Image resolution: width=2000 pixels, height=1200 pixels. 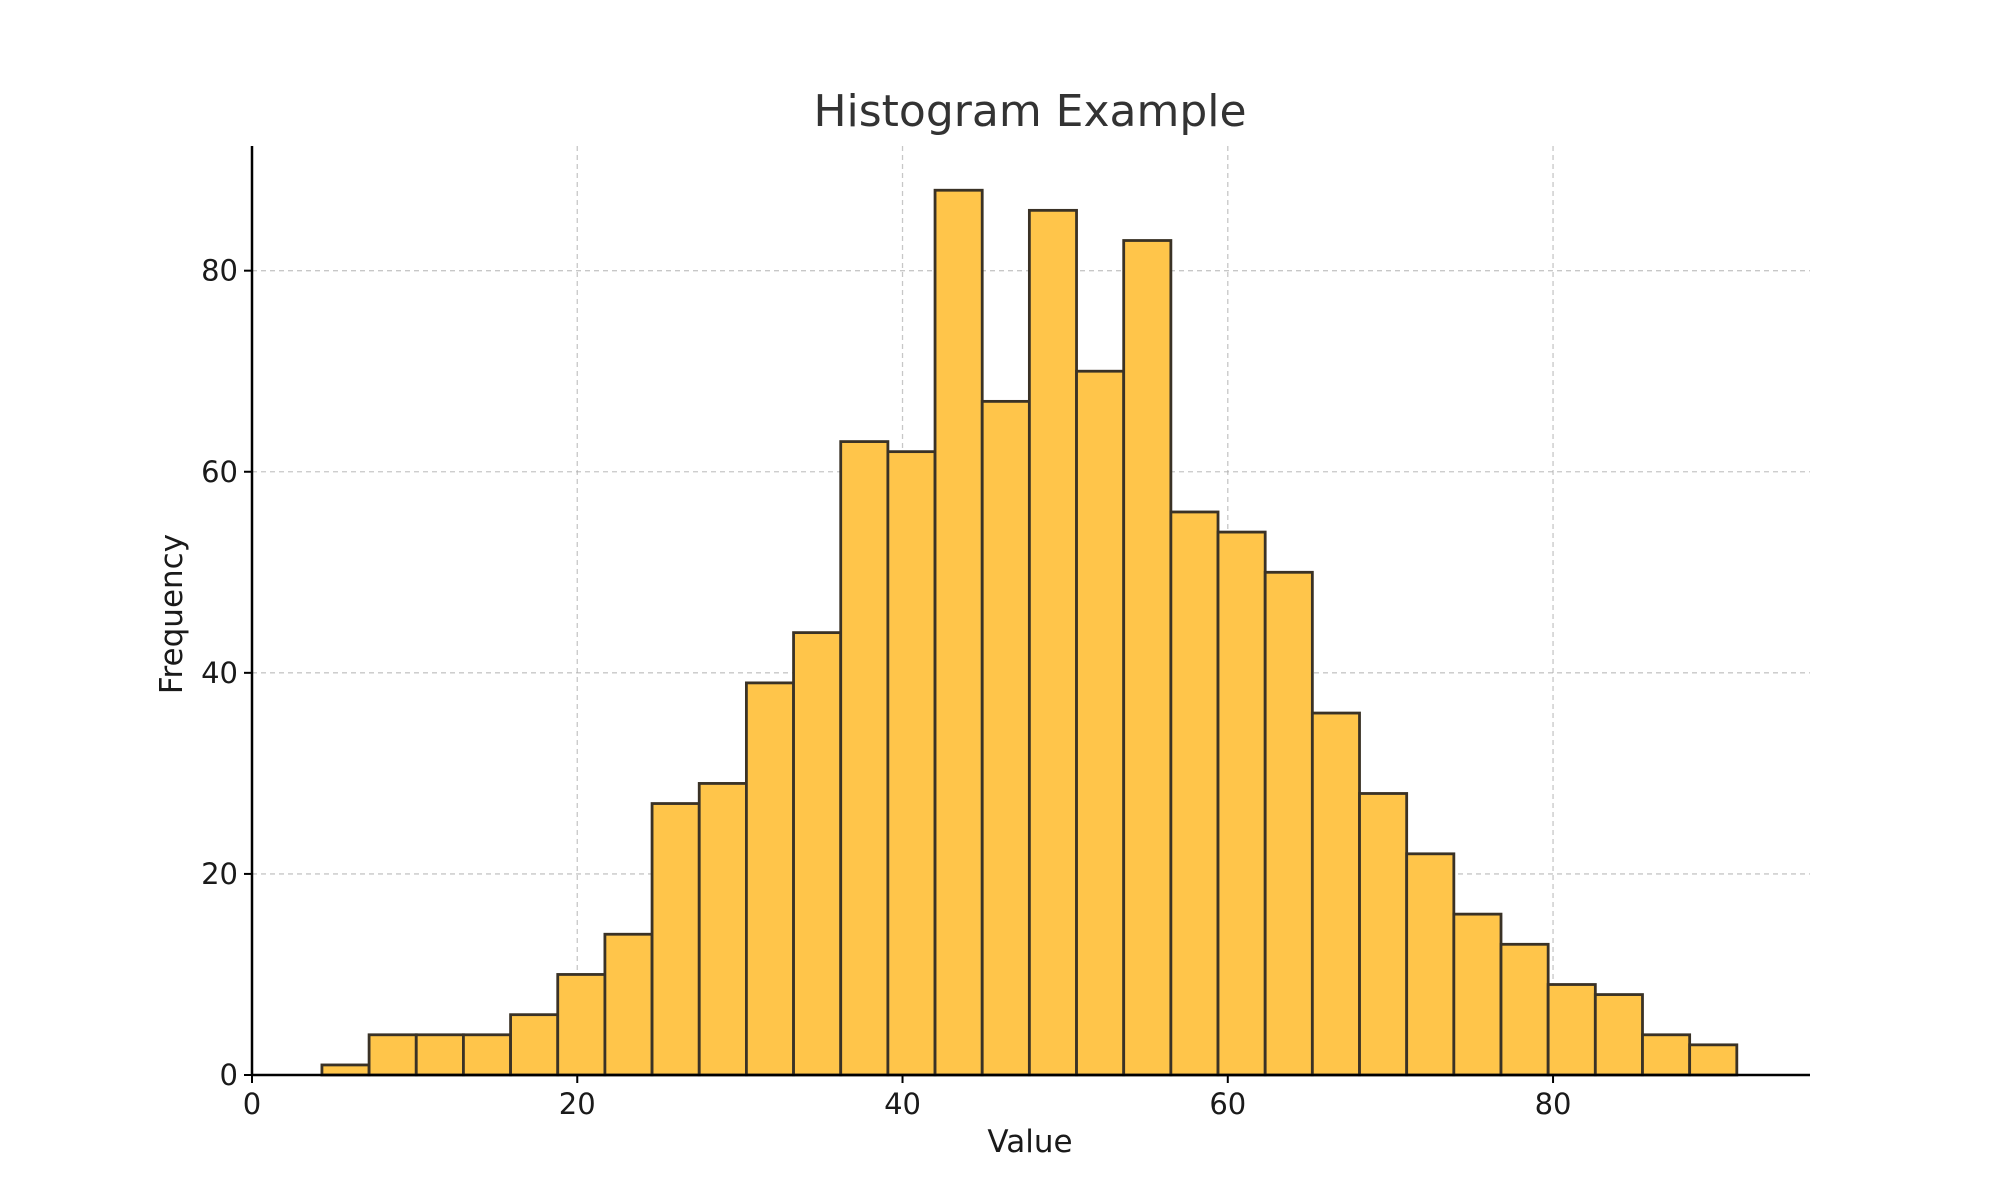 What do you see at coordinates (172, 614) in the screenshot?
I see `y-axis-title: Frequency` at bounding box center [172, 614].